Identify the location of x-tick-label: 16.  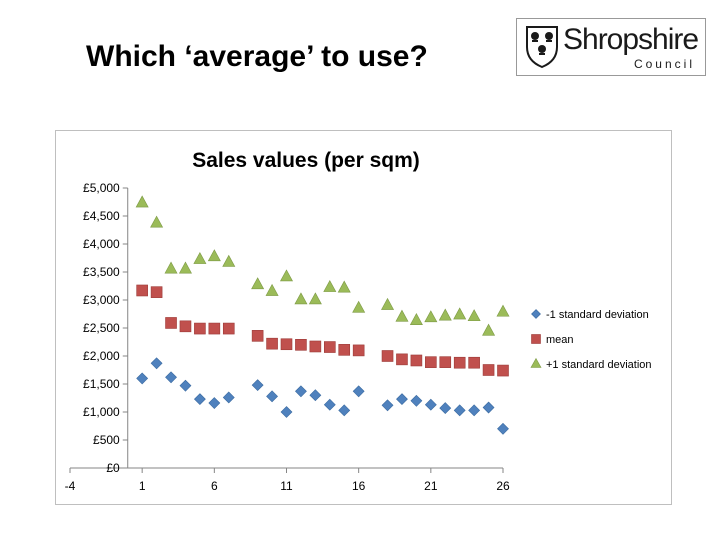
(359, 486).